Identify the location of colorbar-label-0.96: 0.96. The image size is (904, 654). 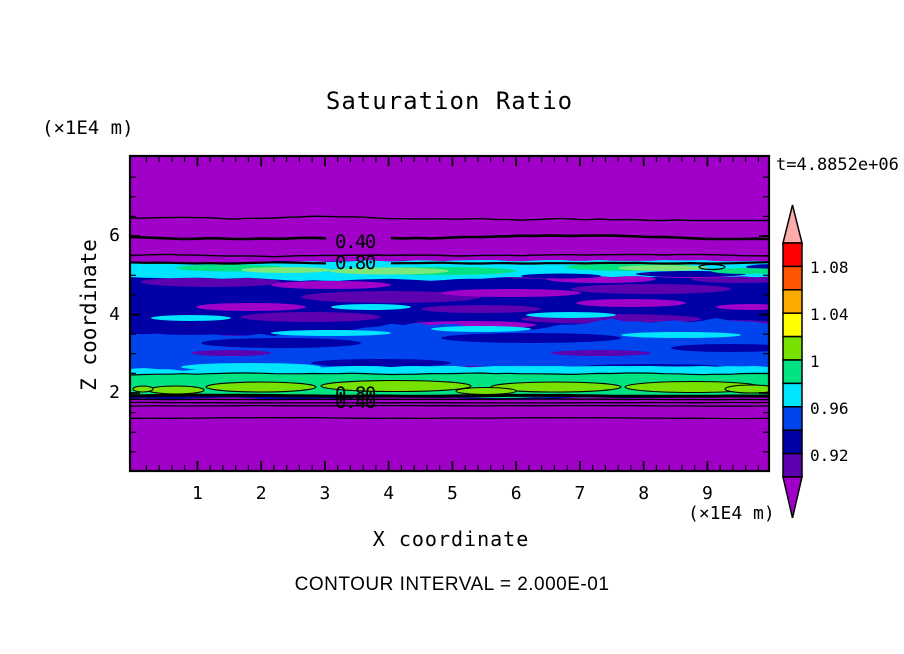
(829, 408).